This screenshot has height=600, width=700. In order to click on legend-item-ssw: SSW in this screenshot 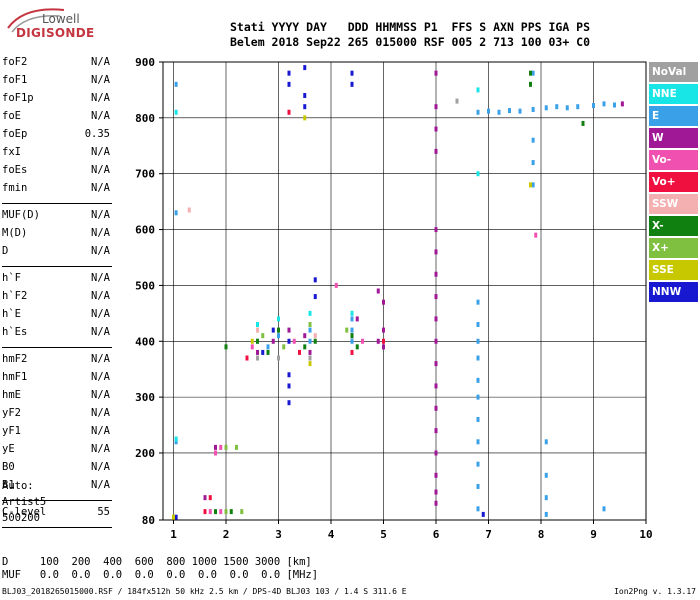, I will do `click(673, 204)`.